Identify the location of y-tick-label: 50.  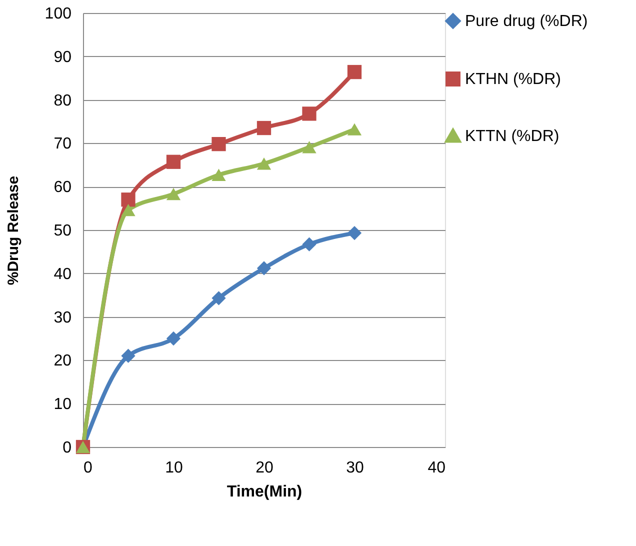
(63, 231).